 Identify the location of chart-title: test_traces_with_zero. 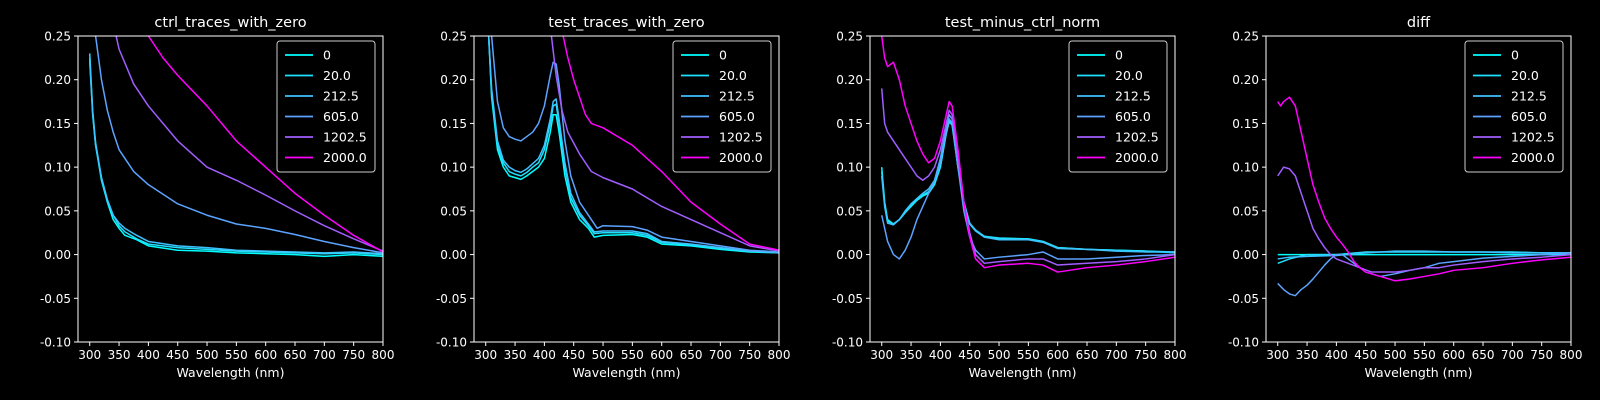
(626, 23).